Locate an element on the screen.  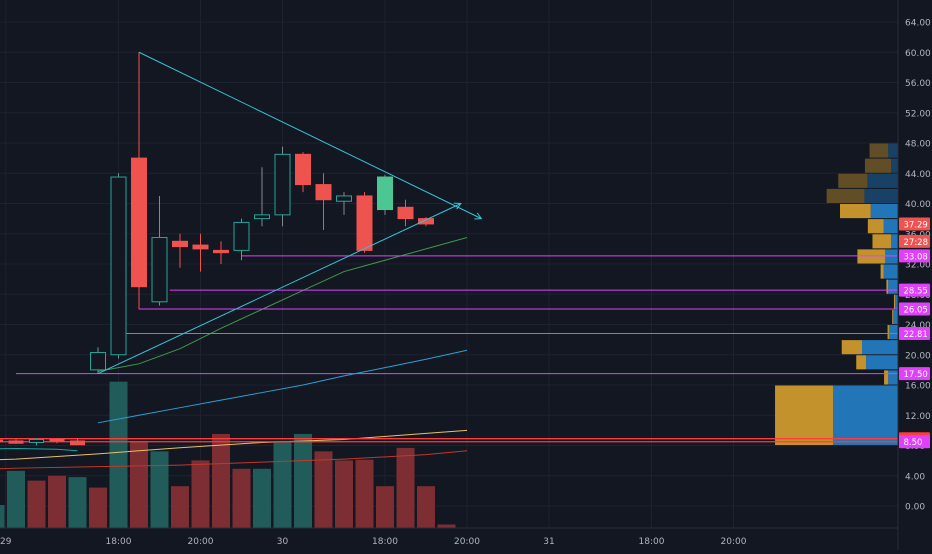
price-tick-label: 64.00 is located at coordinates (918, 24).